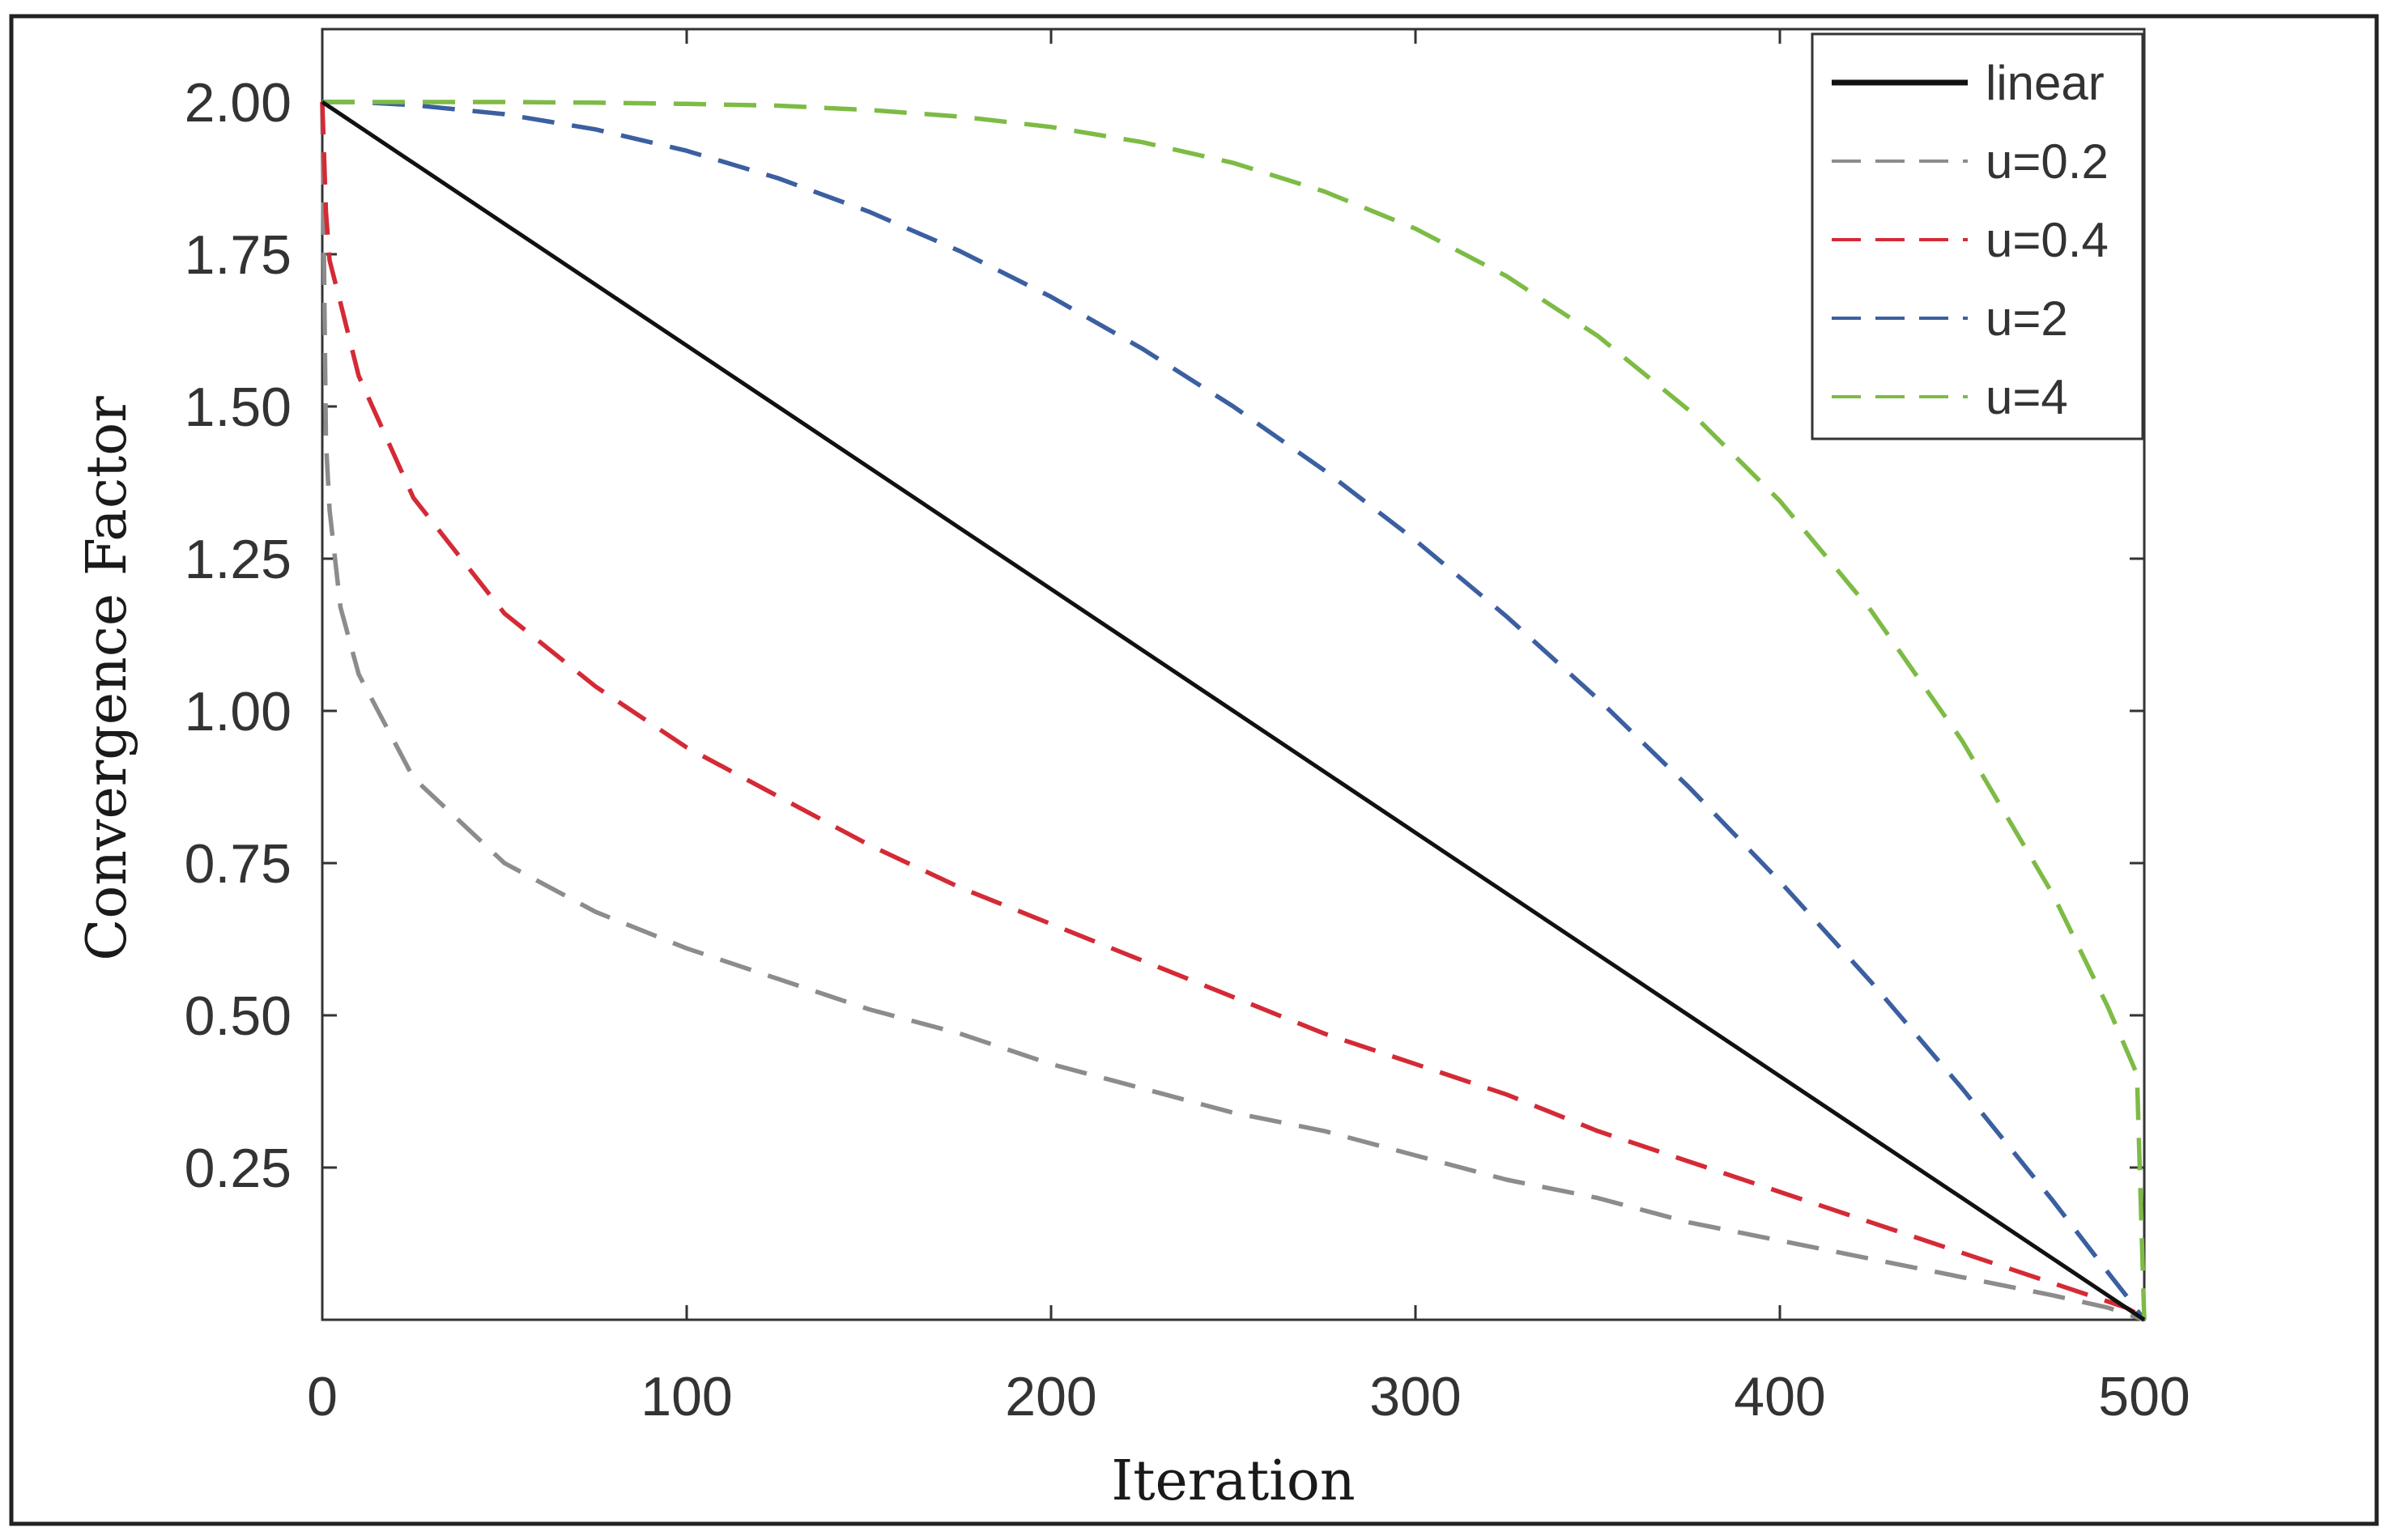 This screenshot has width=2388, height=1540. I want to click on y-tick-label: 1.50, so click(238, 407).